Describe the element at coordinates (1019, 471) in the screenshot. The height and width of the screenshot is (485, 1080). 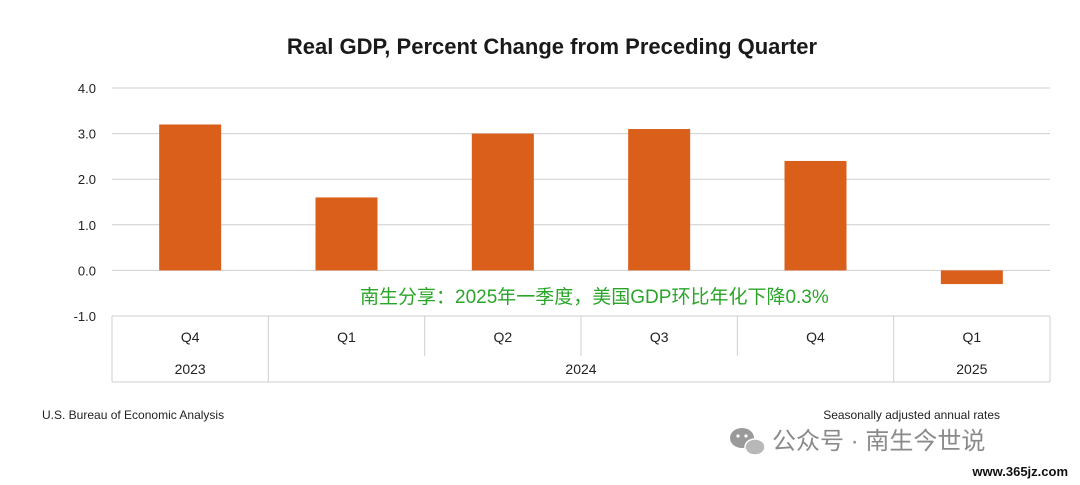
I see `watermark-url: www.365jz.com` at that location.